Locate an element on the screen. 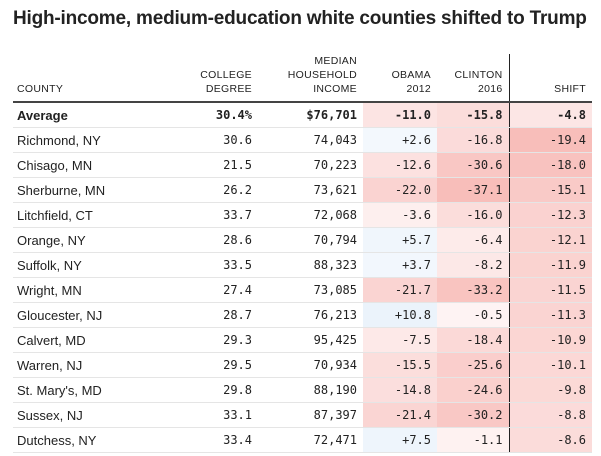  cell-income: 70,223 is located at coordinates (310, 165).